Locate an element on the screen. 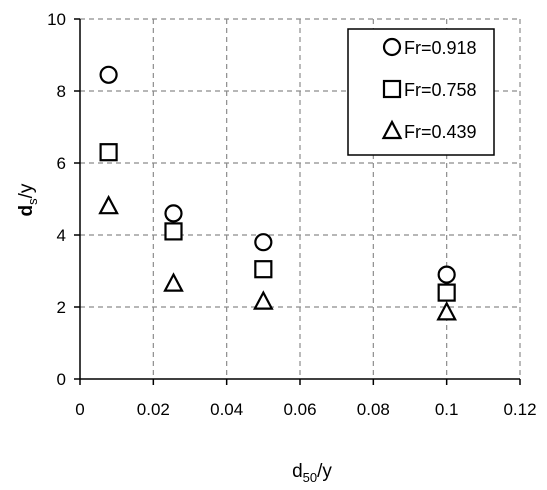 The height and width of the screenshot is (490, 547). legend-items: Fr=0.918 Fr=0.758 Fr=0.439 is located at coordinates (429, 89).